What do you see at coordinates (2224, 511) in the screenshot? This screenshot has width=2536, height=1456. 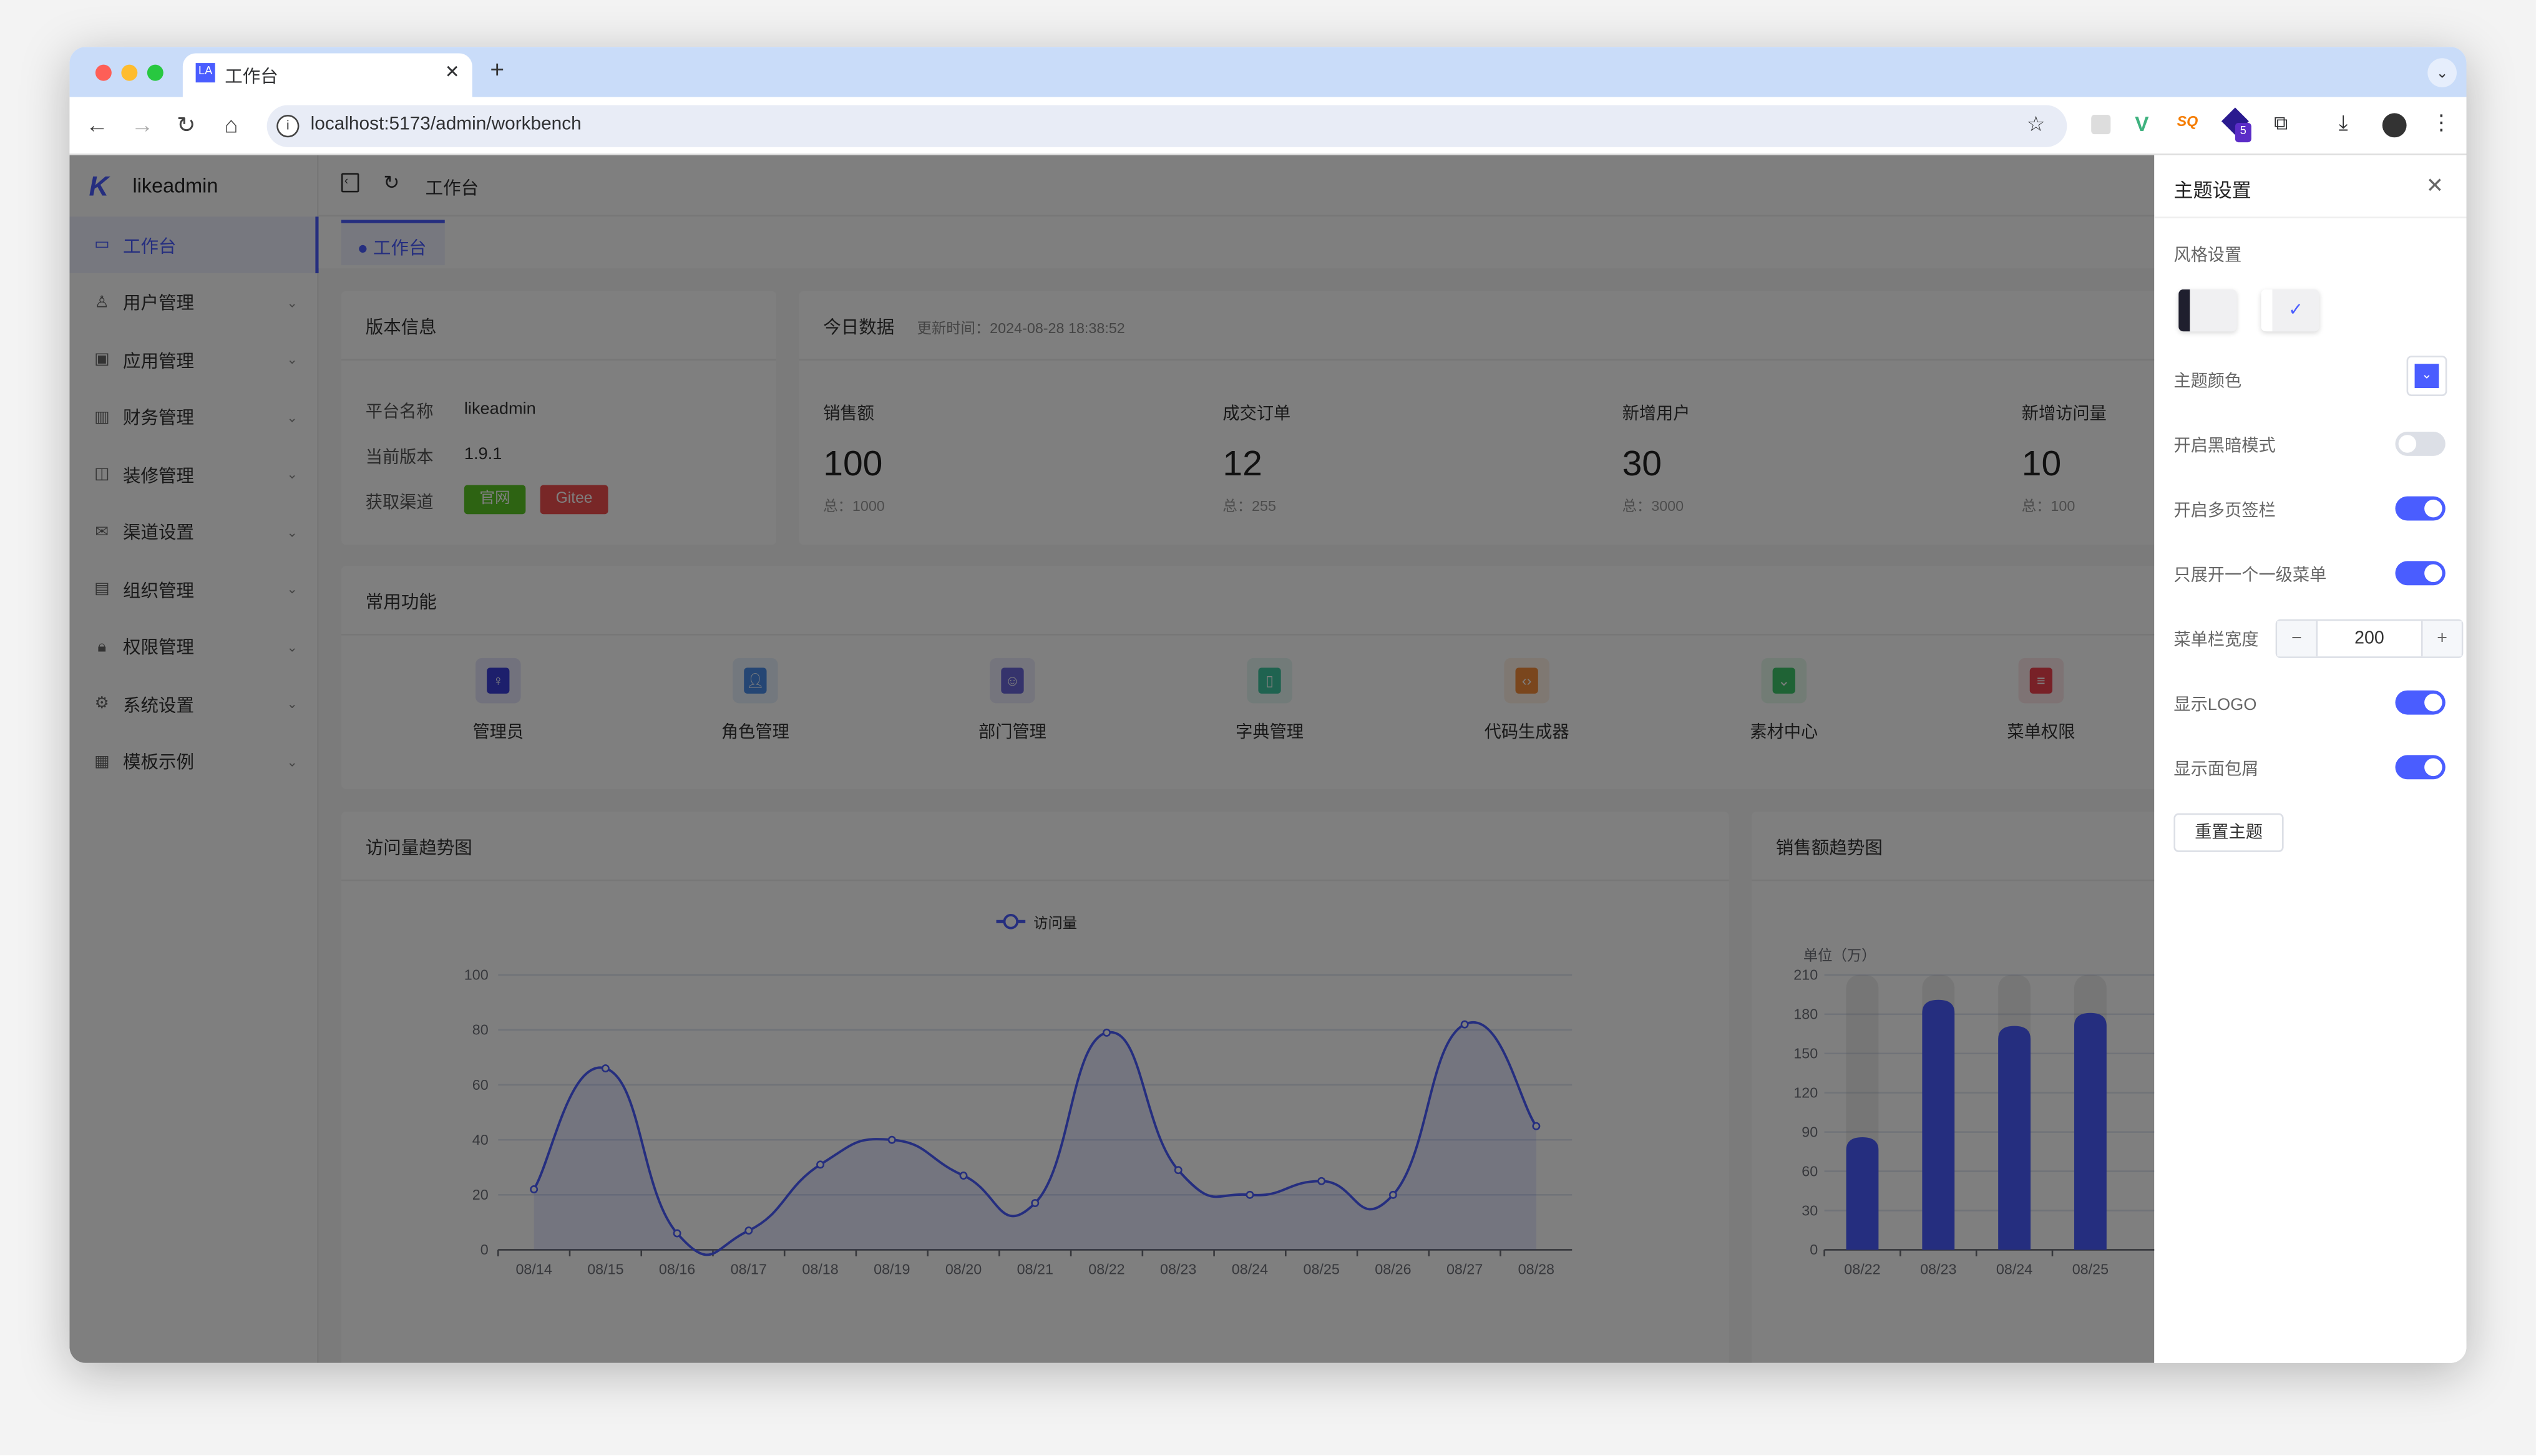 I see `multi-tab-label: 开启多页签栏` at bounding box center [2224, 511].